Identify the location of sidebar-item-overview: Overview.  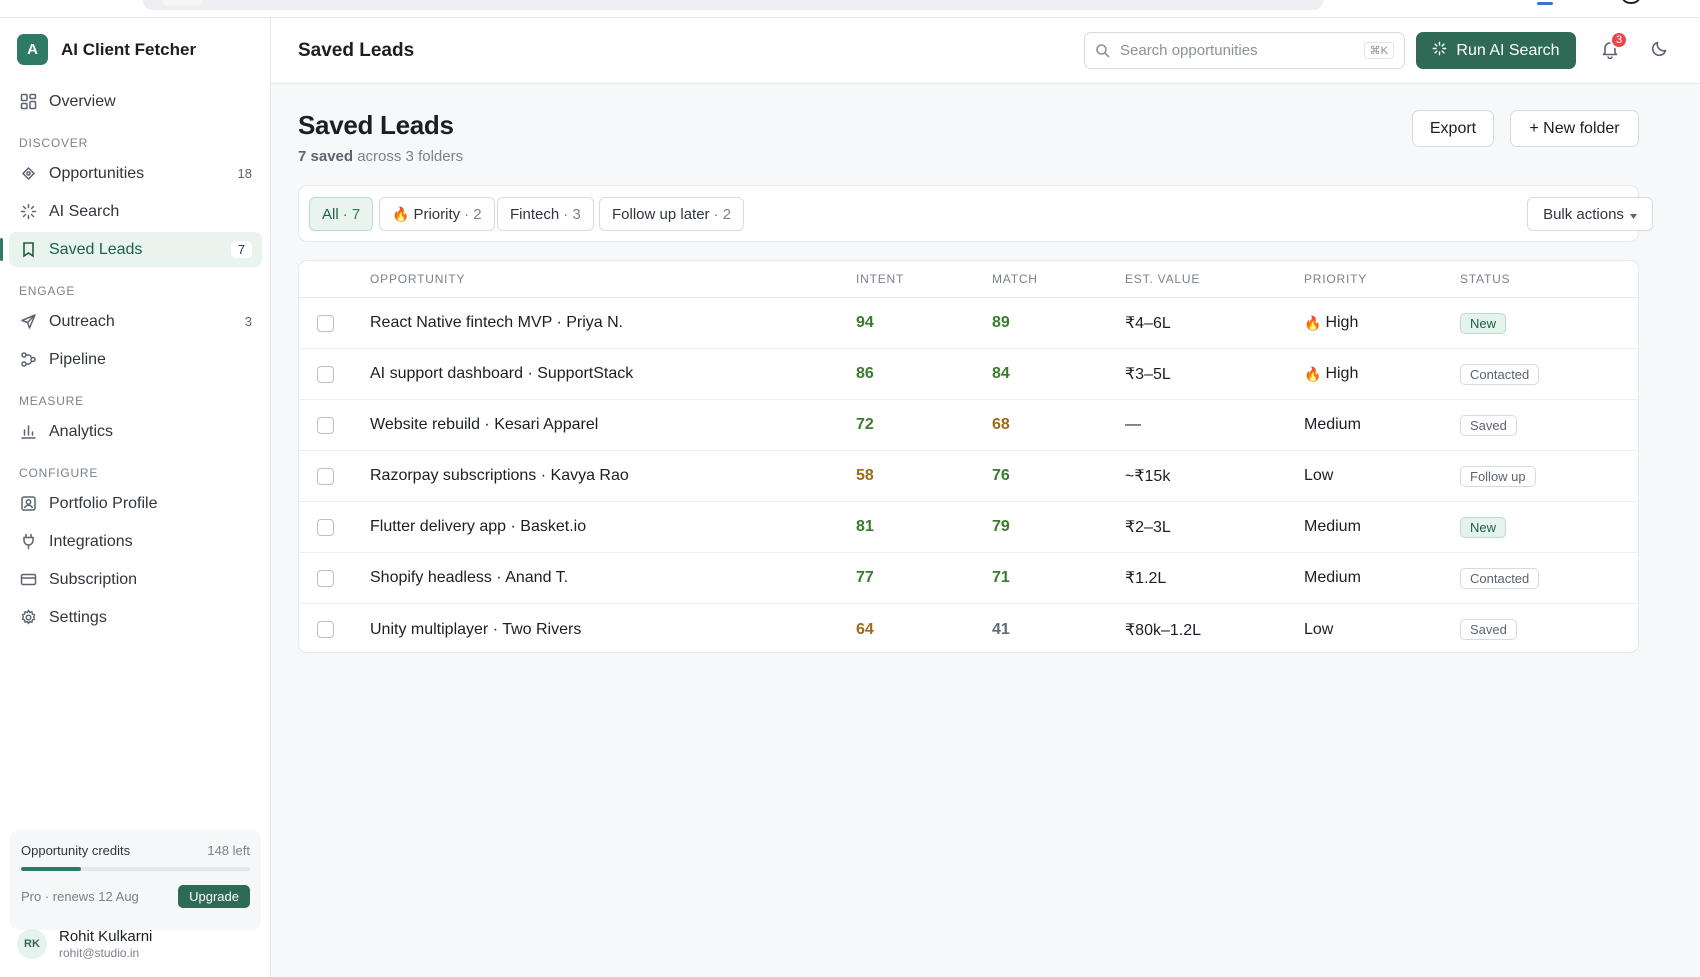
(135, 101).